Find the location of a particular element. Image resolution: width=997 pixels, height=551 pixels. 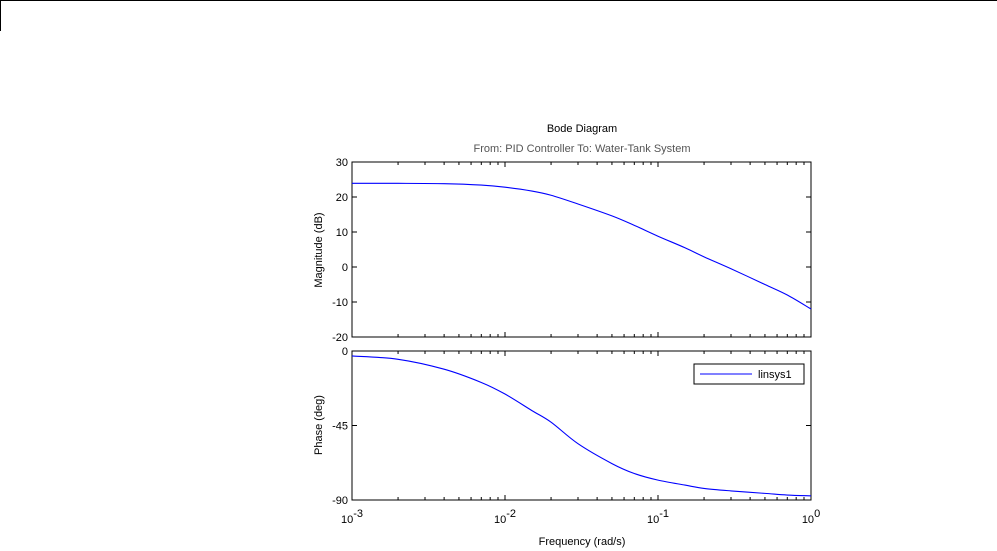

phase-y-tick-label: -45 is located at coordinates (340, 427).